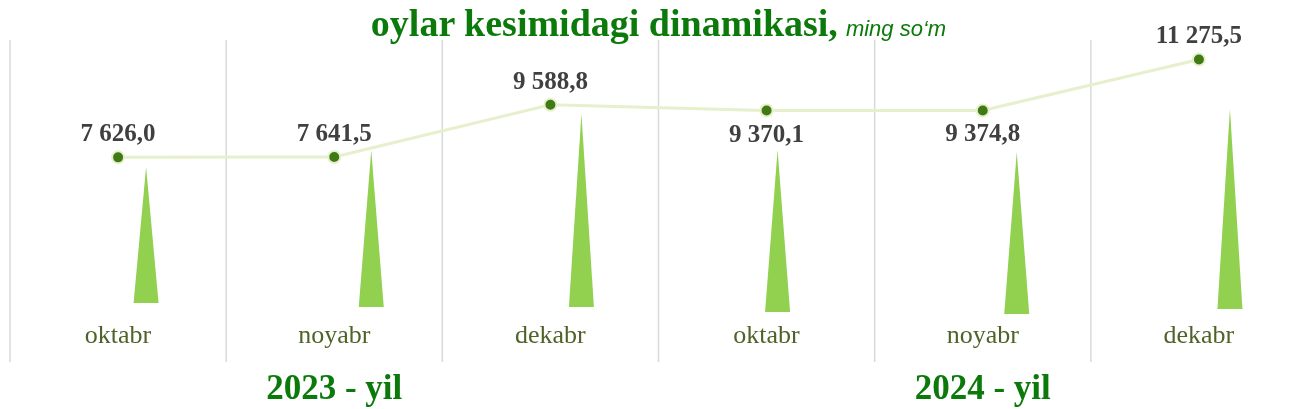 This screenshot has width=1304, height=409. I want to click on data-label: 9 588,8, so click(550, 80).